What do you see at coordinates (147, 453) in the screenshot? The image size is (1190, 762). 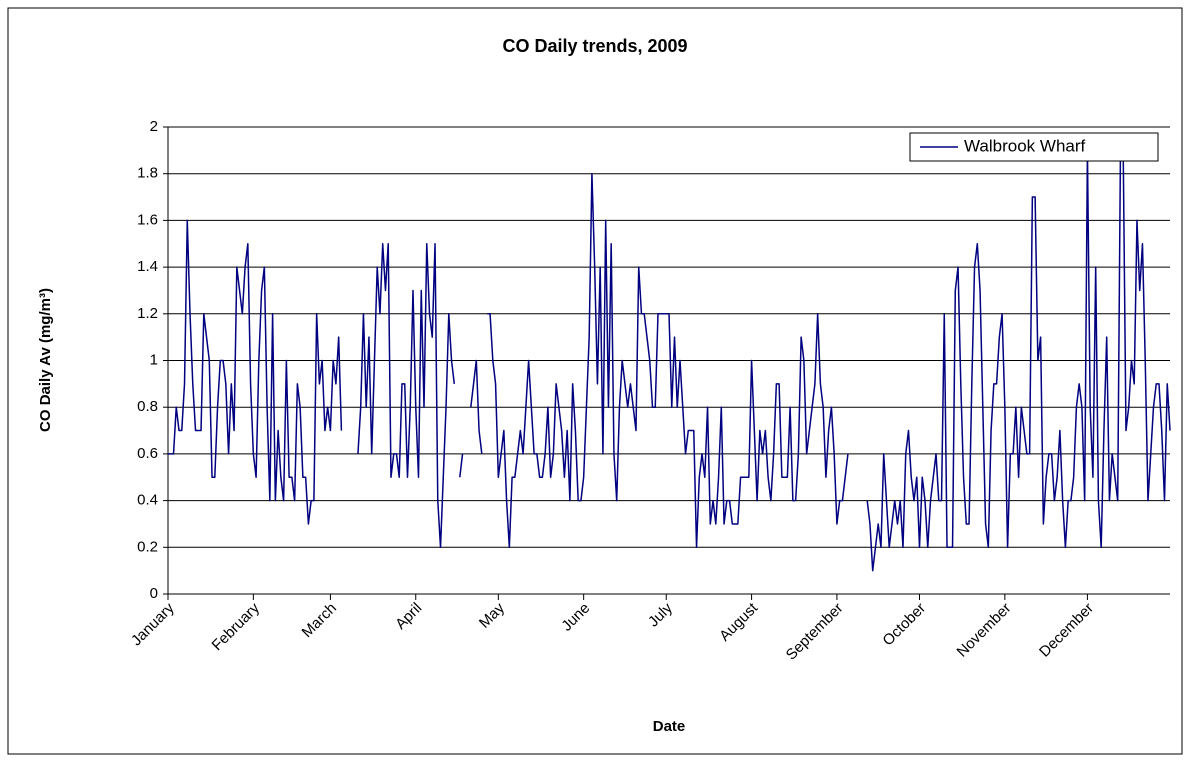 I see `y-tick-label: 0.6` at bounding box center [147, 453].